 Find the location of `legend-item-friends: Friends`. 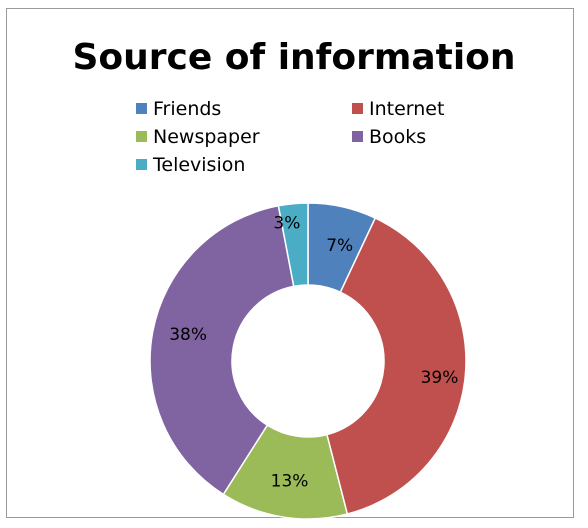

legend-item-friends: Friends is located at coordinates (178, 109).